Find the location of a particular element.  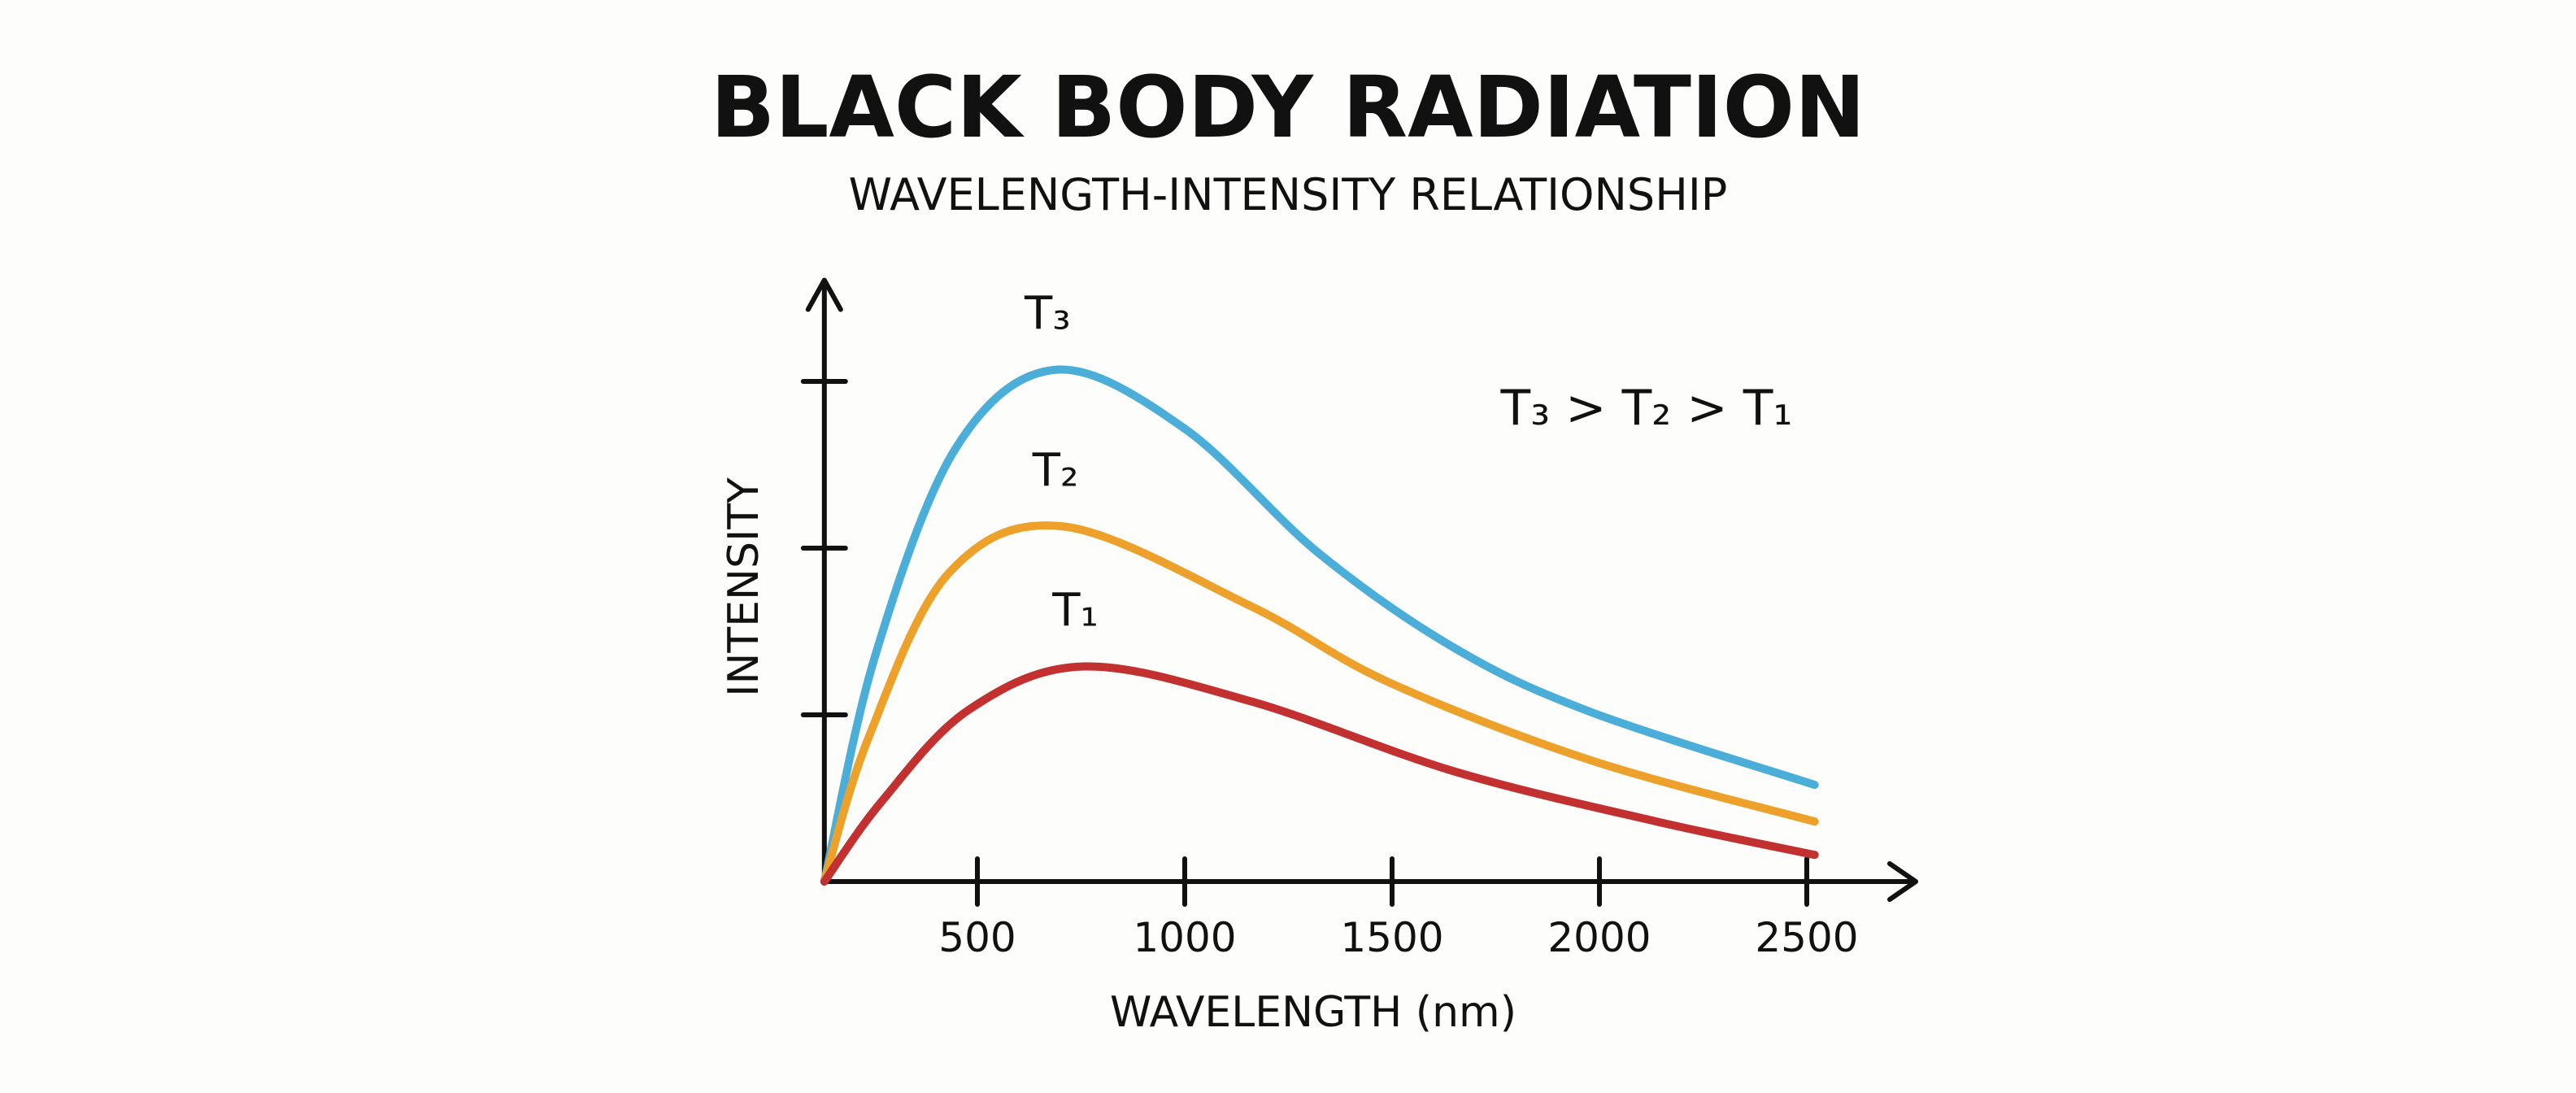

x-tick-label: 2000 is located at coordinates (1599, 938).